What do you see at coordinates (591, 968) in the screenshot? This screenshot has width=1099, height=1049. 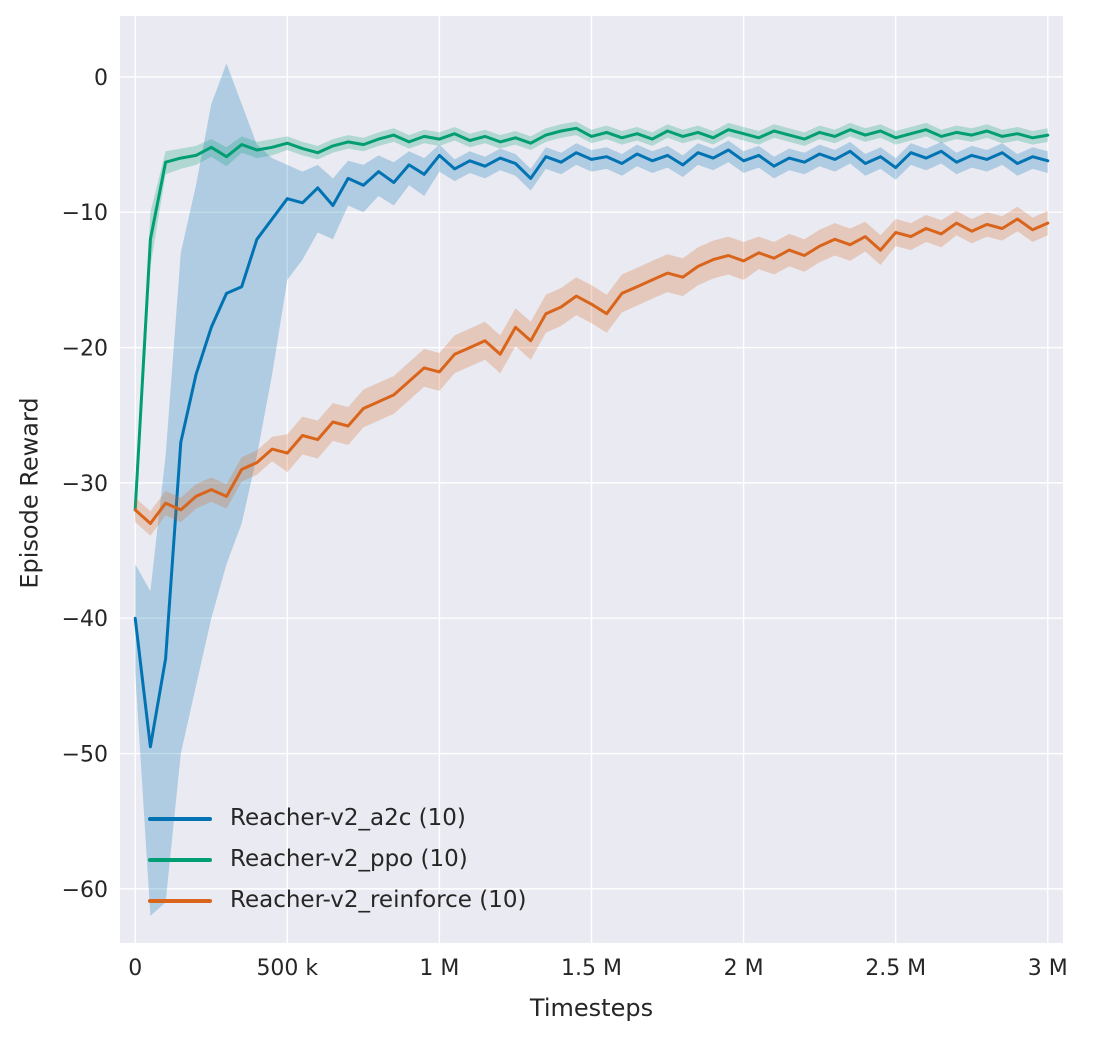 I see `x-tick-label: 1.5 M` at bounding box center [591, 968].